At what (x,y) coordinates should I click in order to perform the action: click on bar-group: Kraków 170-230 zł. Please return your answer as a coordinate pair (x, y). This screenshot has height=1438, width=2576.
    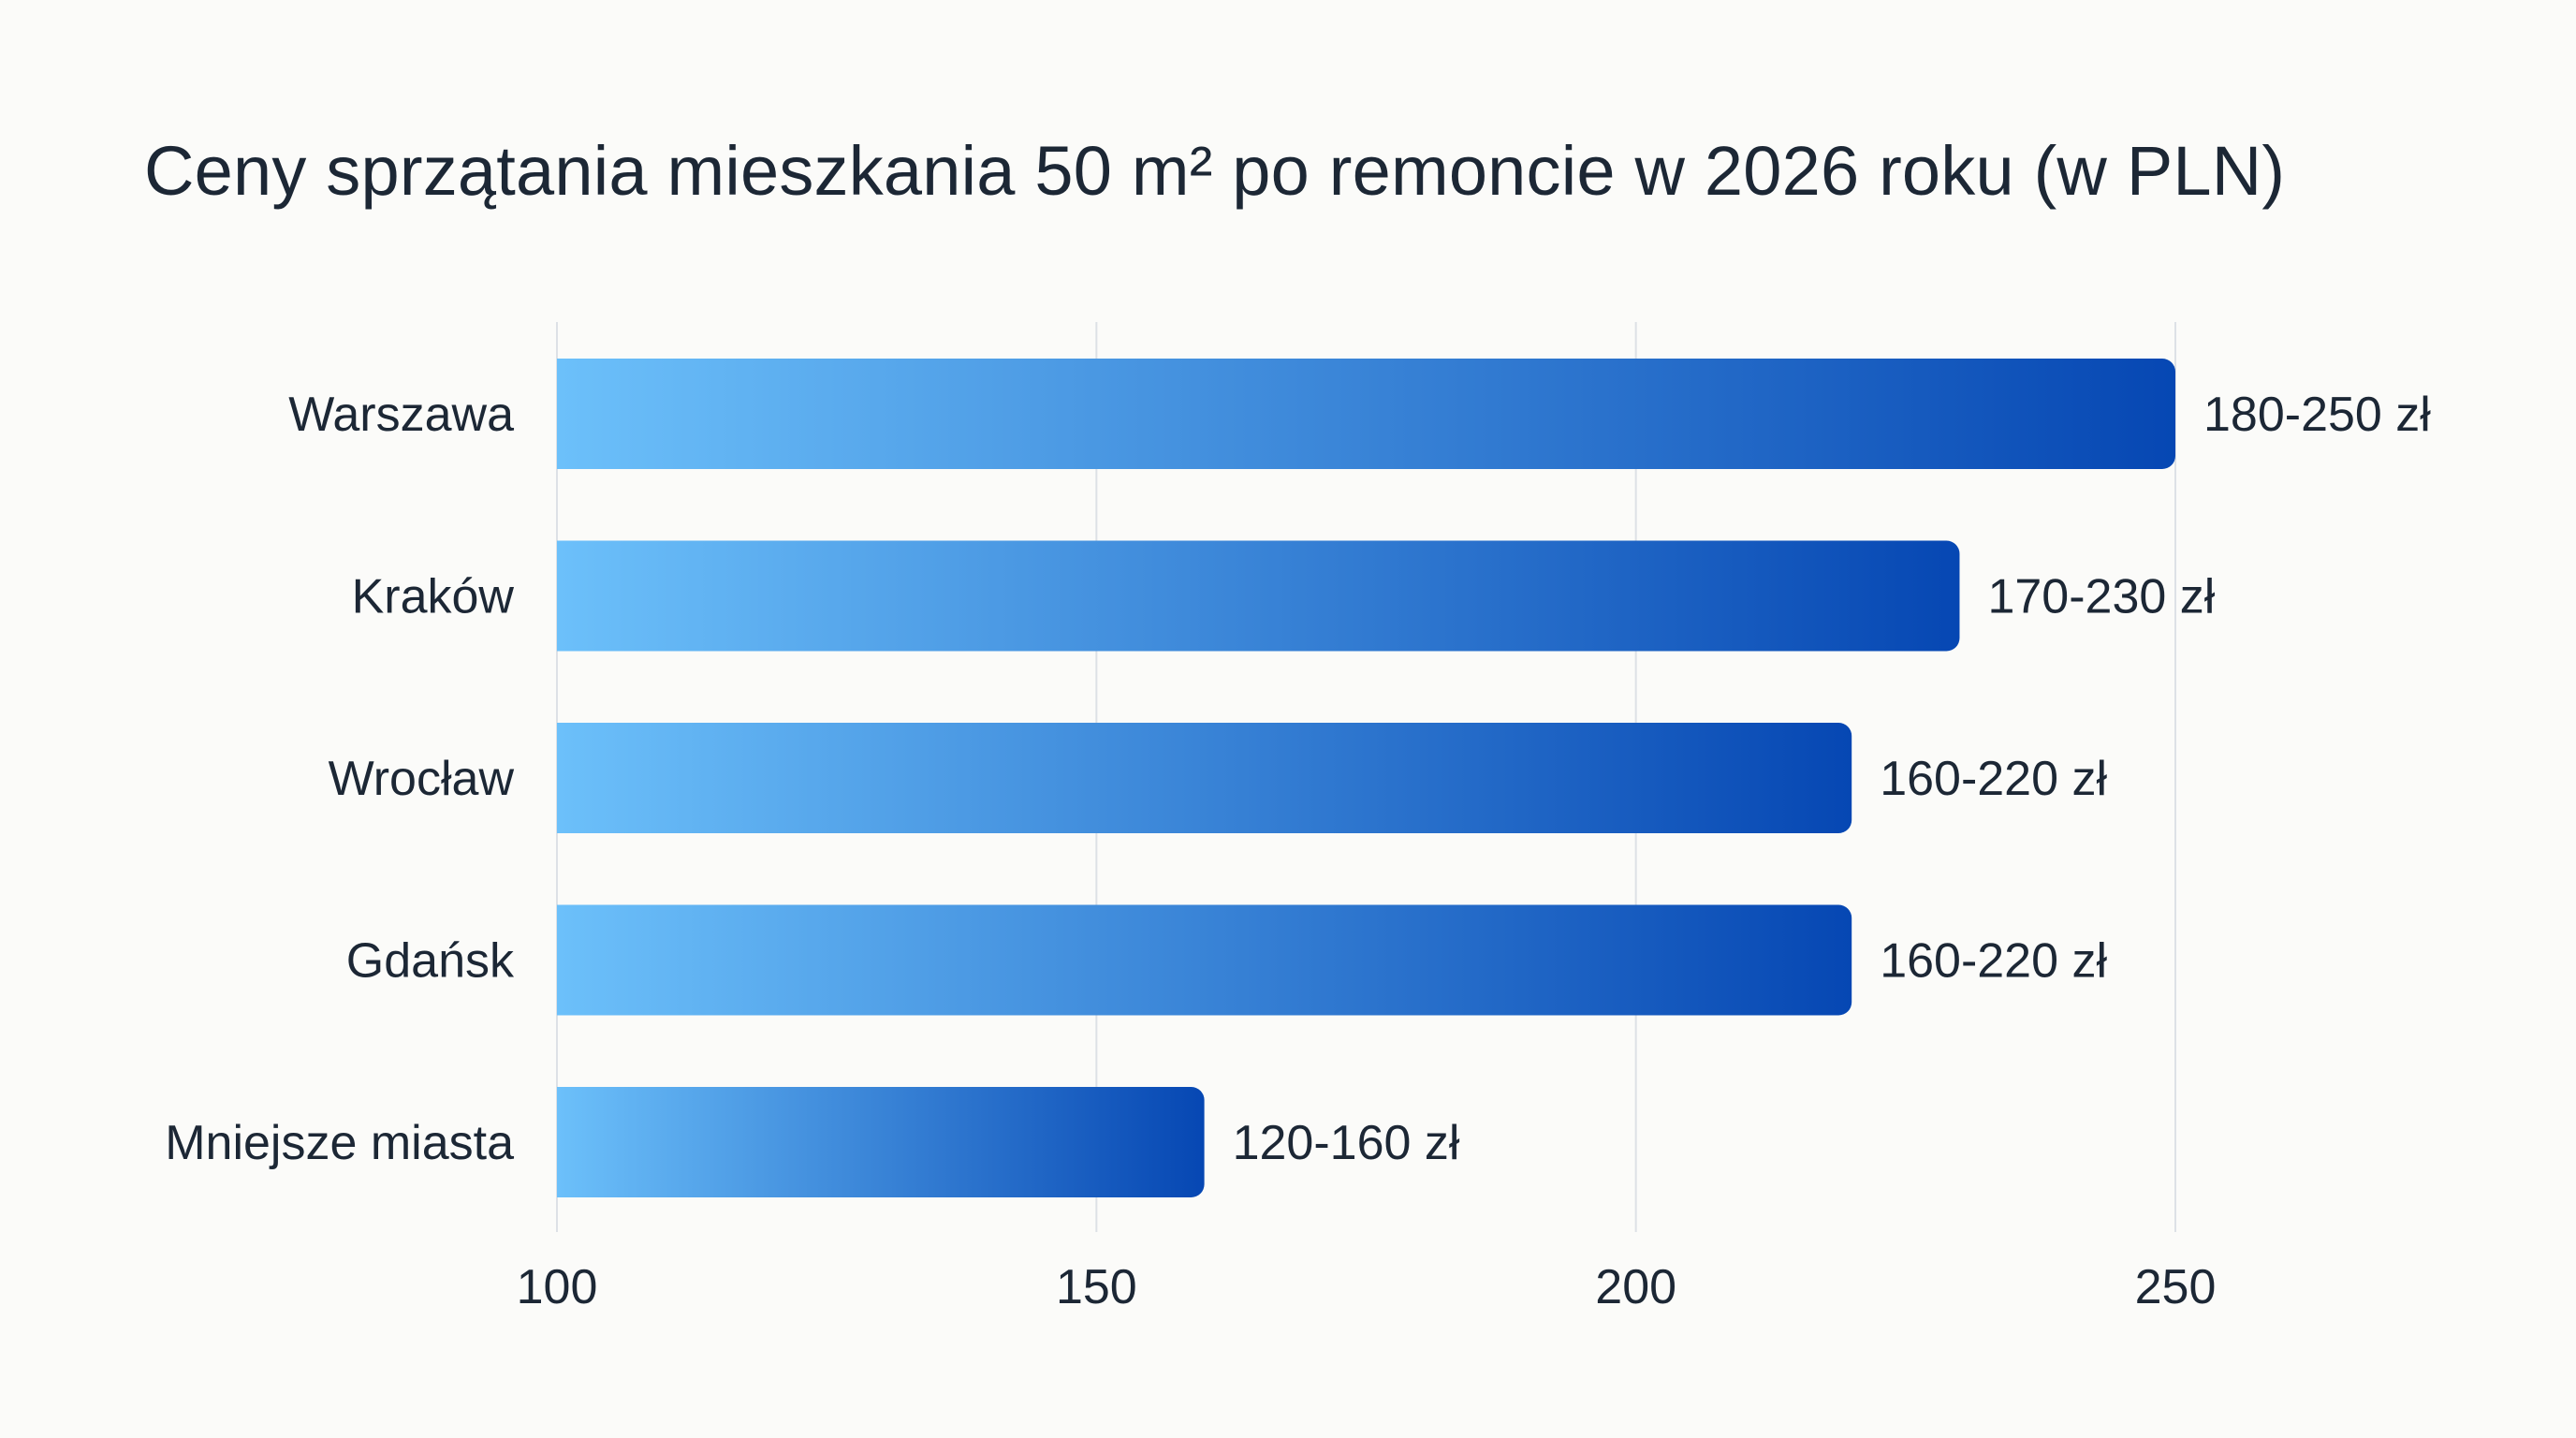
    Looking at the image, I should click on (1284, 596).